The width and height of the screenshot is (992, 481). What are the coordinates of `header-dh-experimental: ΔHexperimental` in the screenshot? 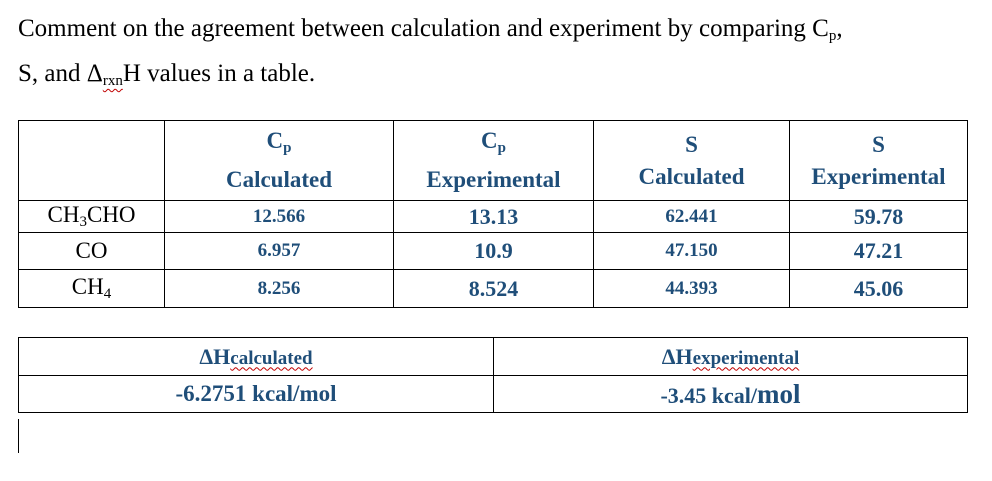 It's located at (730, 356).